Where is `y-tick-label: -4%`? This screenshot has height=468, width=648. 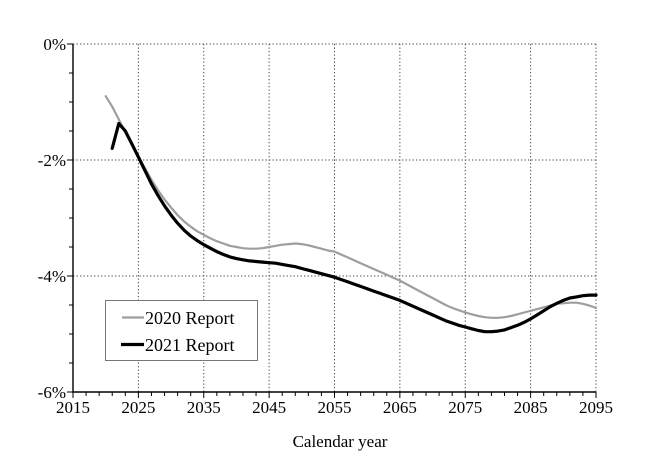
y-tick-label: -4% is located at coordinates (52, 276).